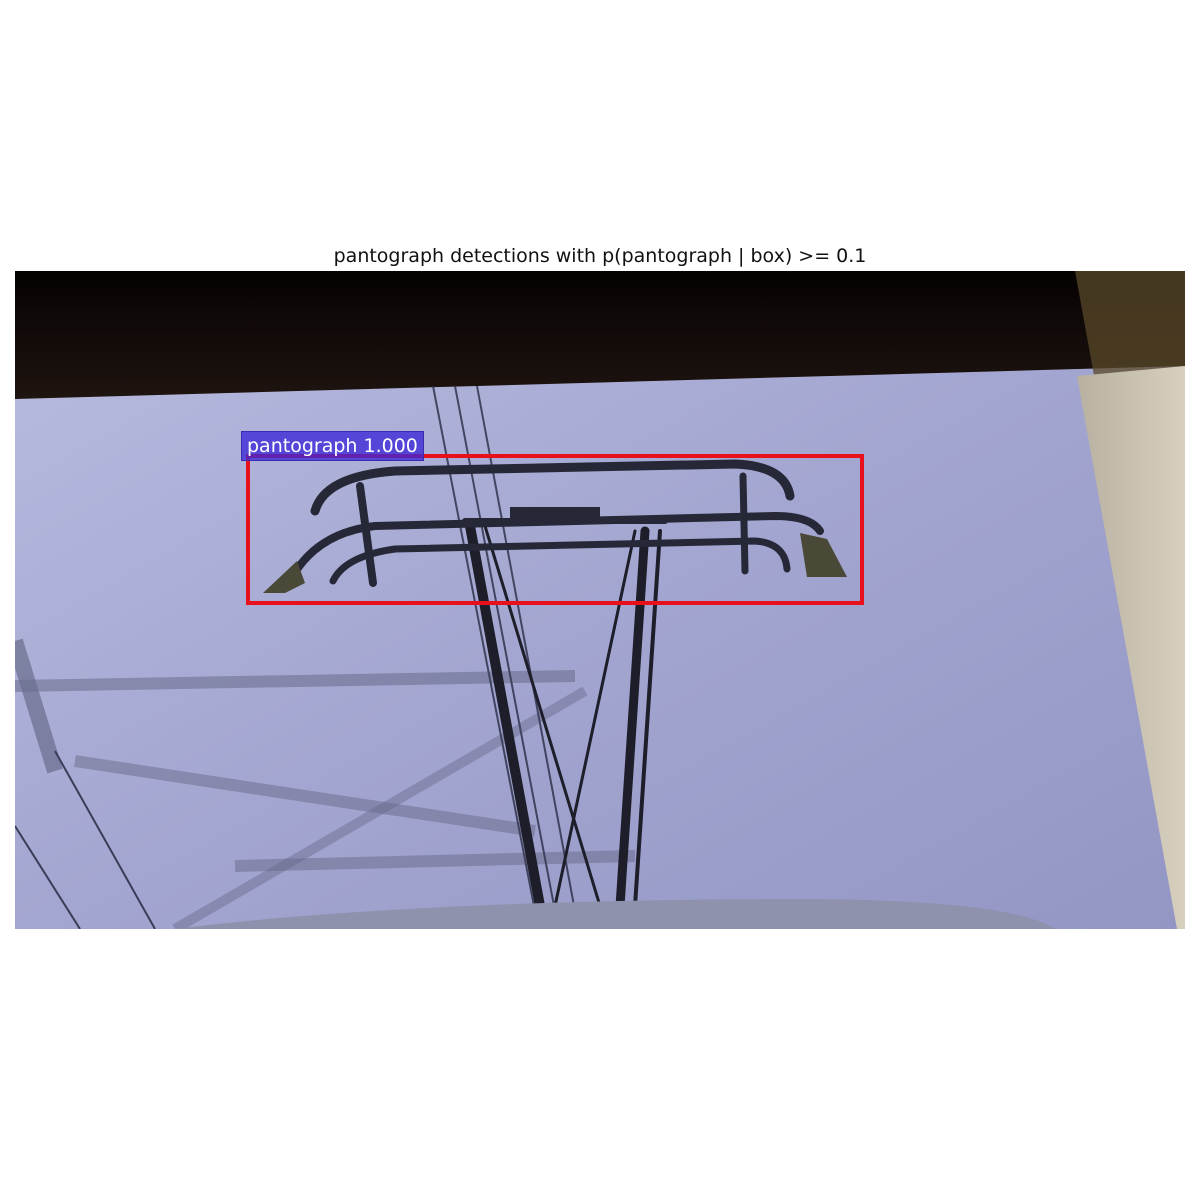  I want to click on detection-label: pantograph 1.000, so click(332, 446).